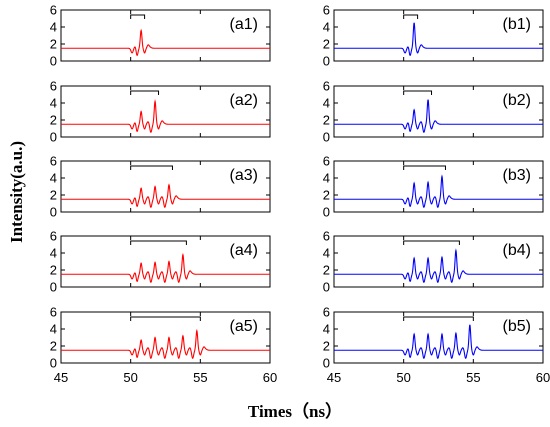 This screenshot has width=550, height=427. What do you see at coordinates (438, 342) in the screenshot?
I see `series-line-b5` at bounding box center [438, 342].